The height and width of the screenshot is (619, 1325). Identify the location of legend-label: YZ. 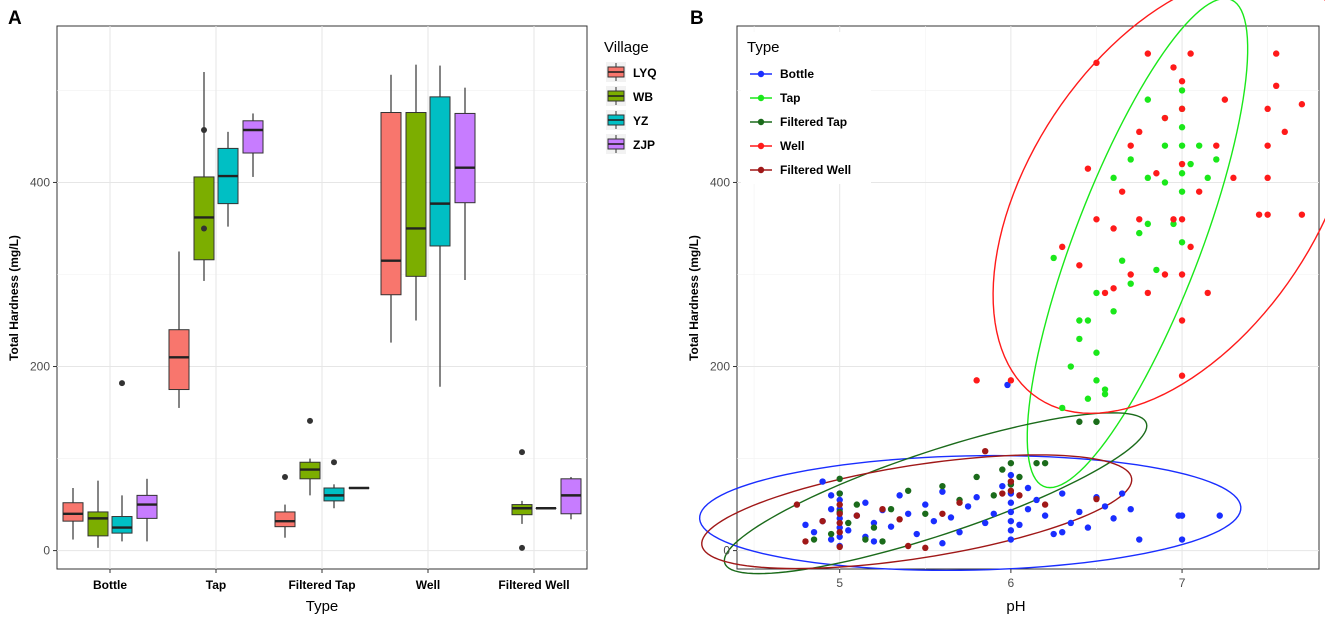
(640, 121).